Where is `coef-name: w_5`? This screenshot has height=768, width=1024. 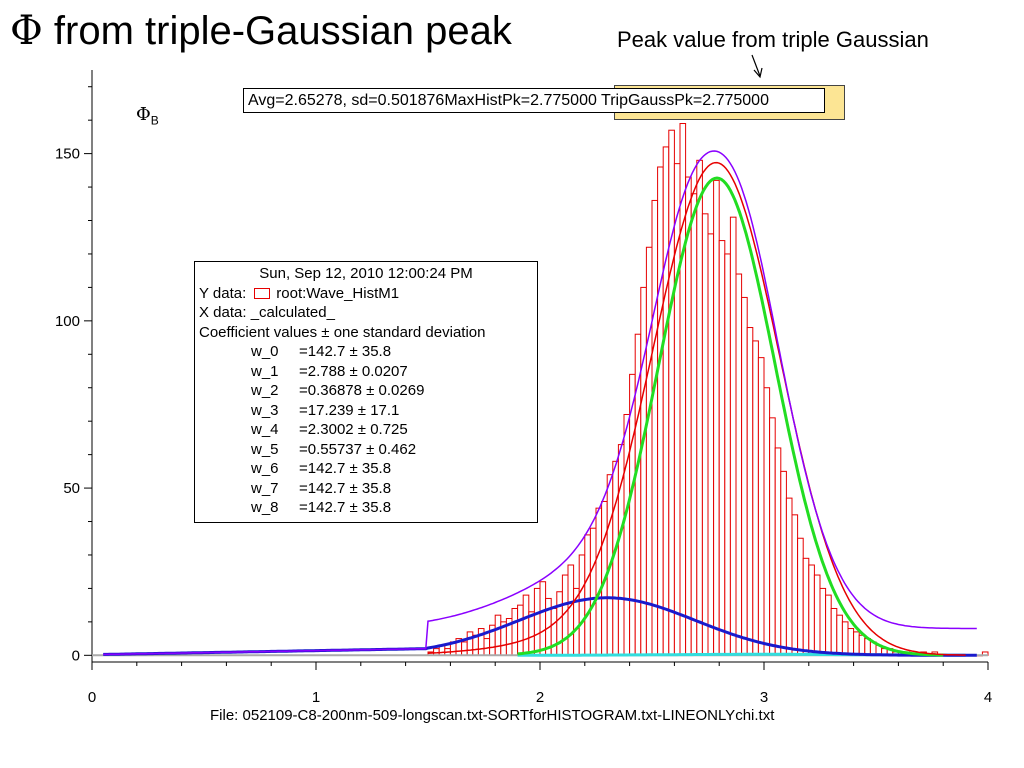
coef-name: w_5 is located at coordinates (265, 449).